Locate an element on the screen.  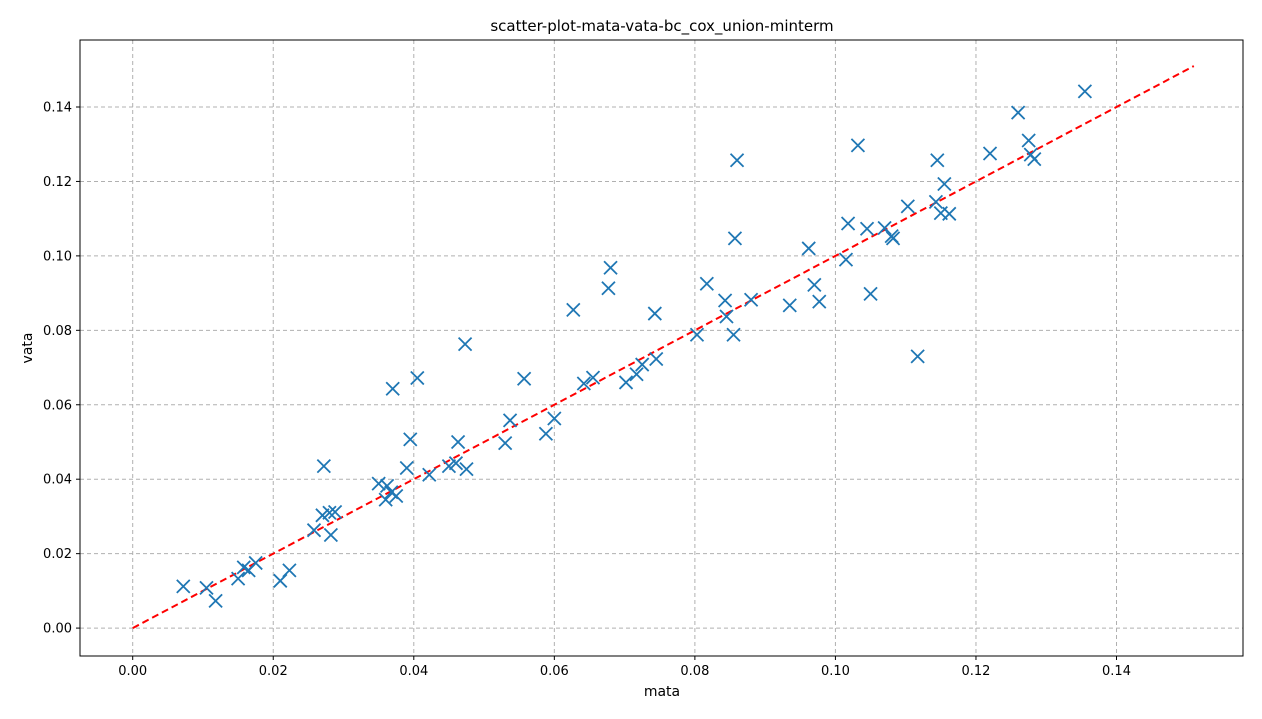
x-tick-label: 0.14 is located at coordinates (1116, 671).